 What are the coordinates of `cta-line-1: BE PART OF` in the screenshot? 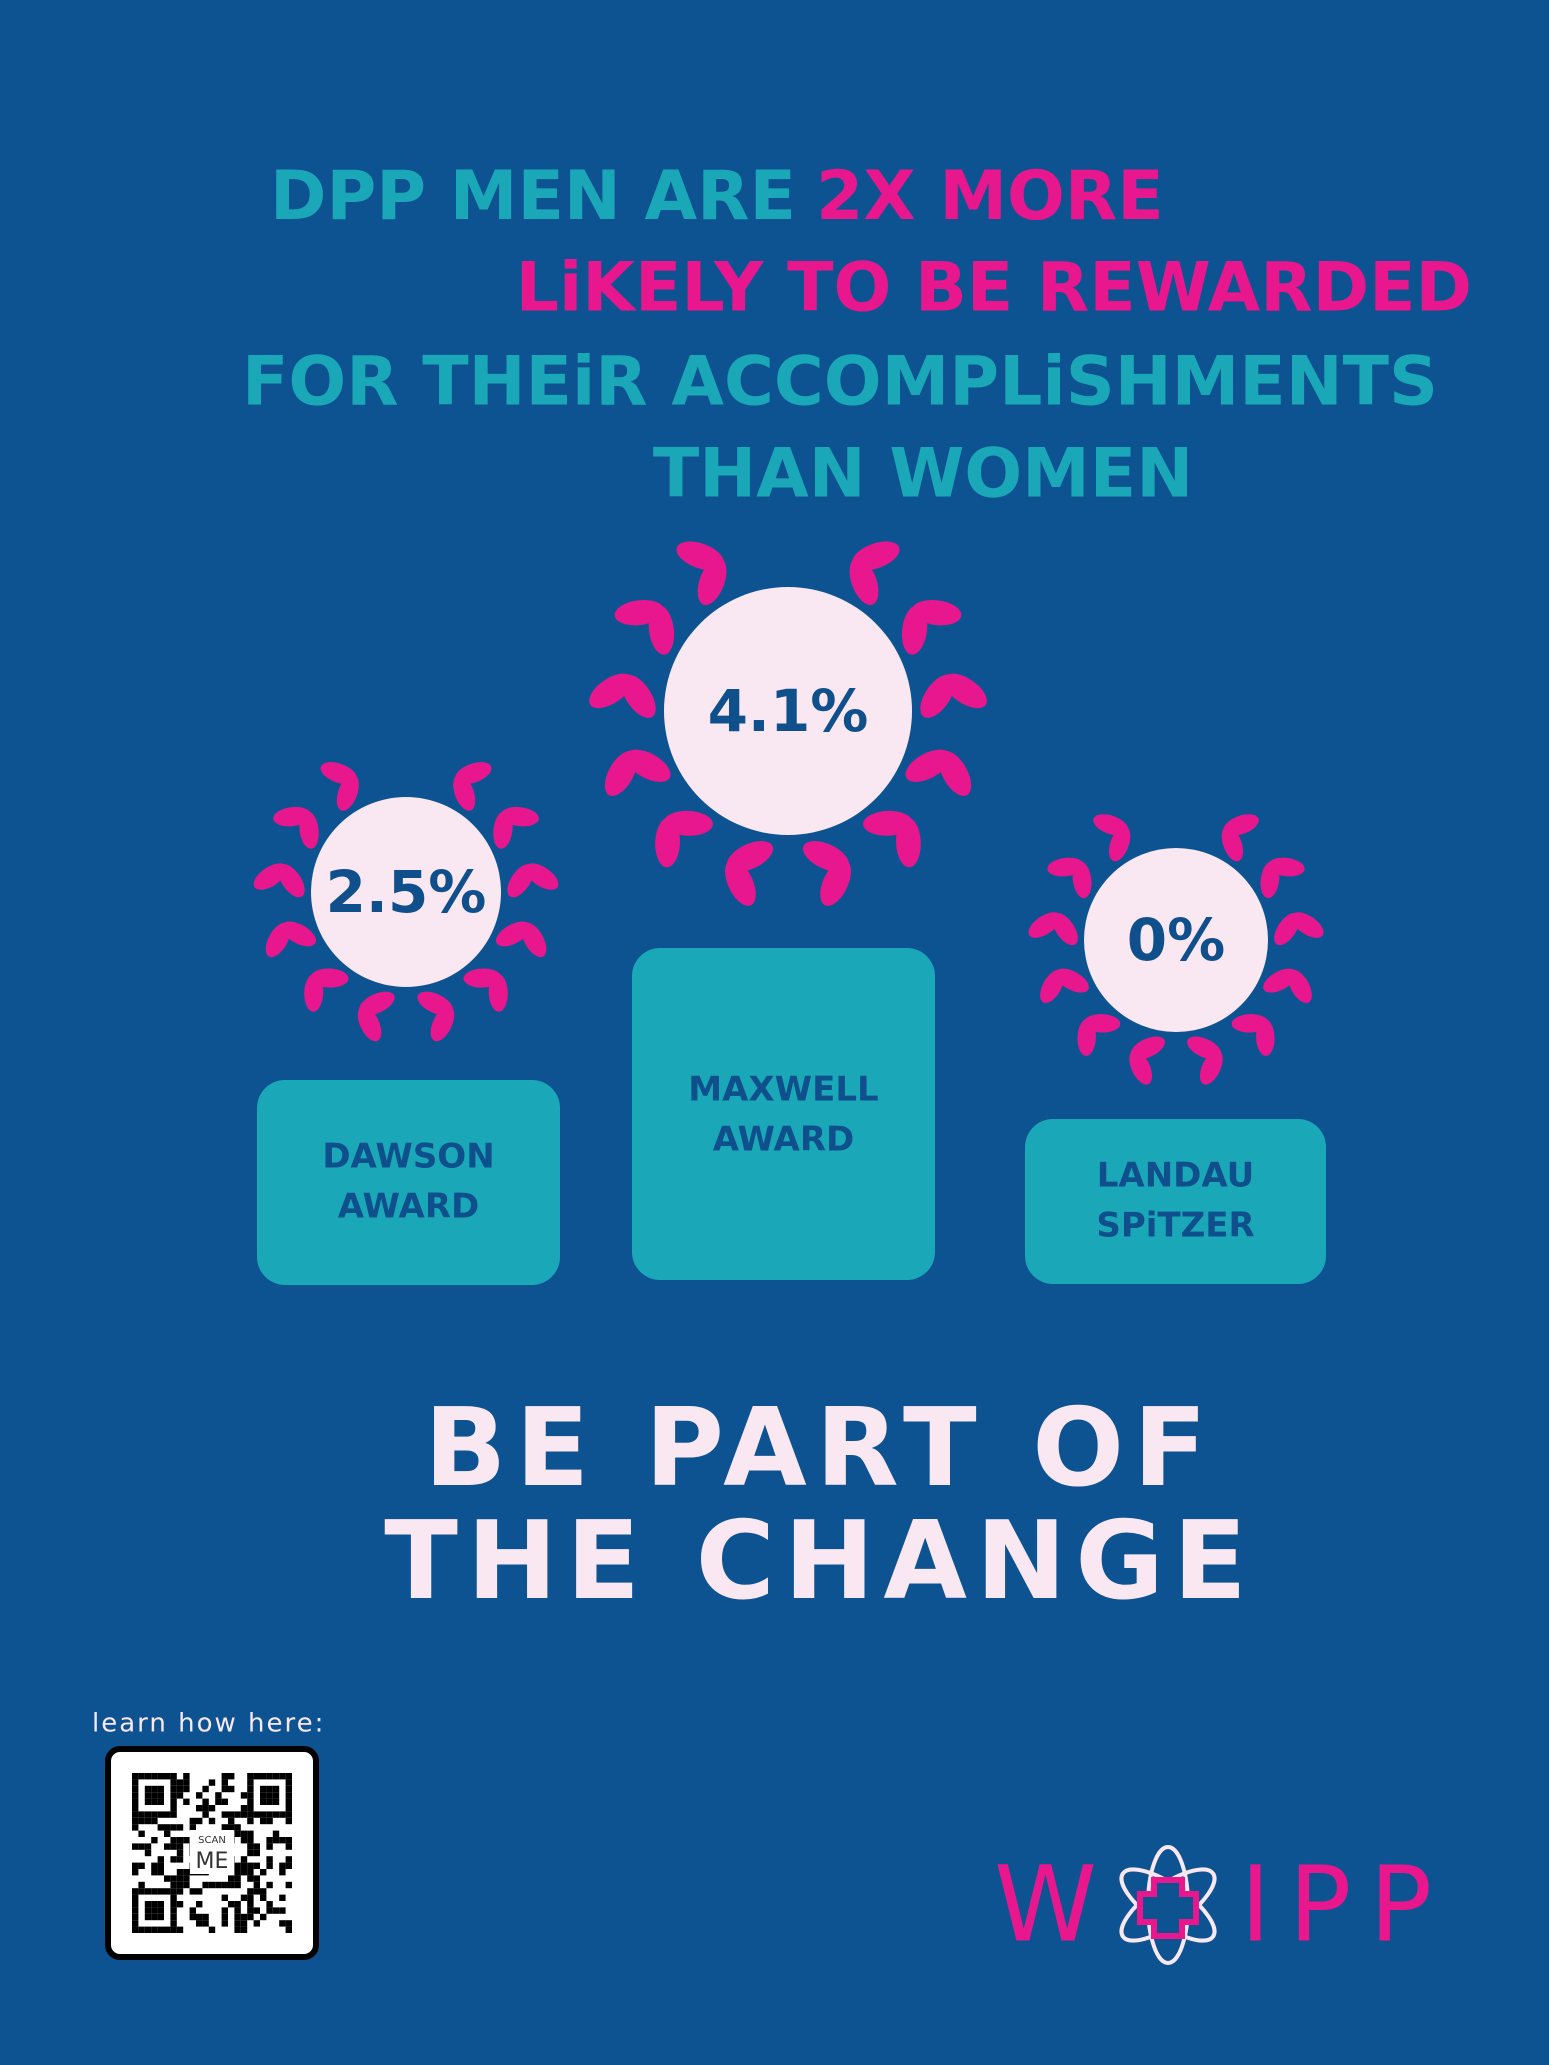 It's located at (820, 1448).